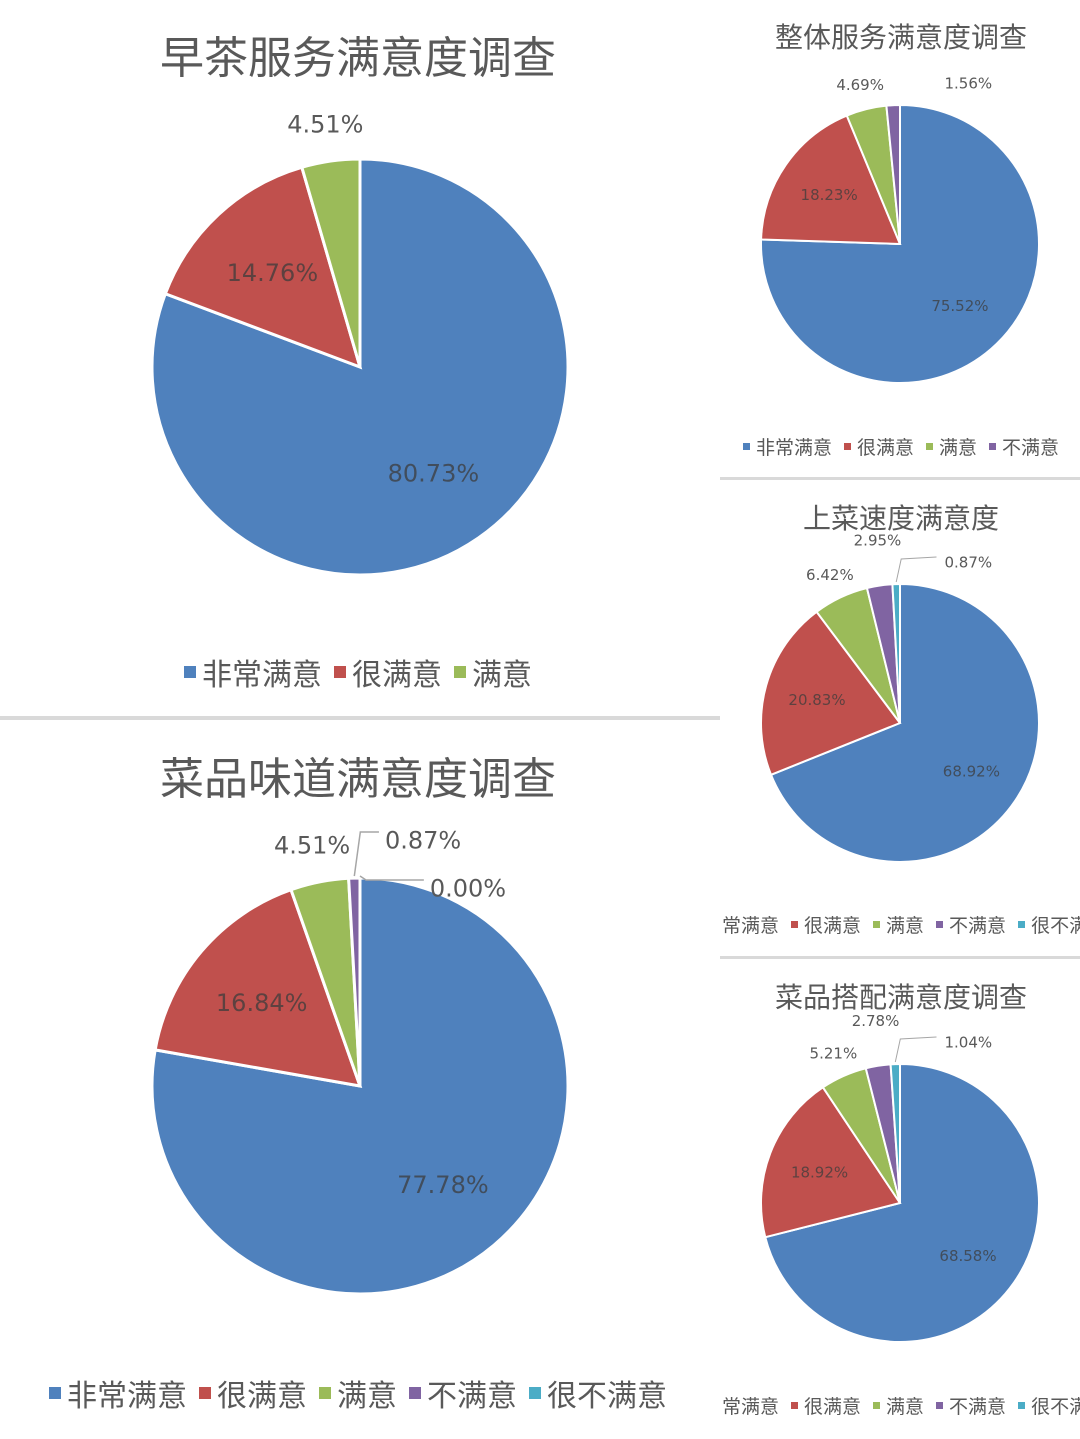 The height and width of the screenshot is (1439, 1080). Describe the element at coordinates (358, 58) in the screenshot. I see `chart-title: 早茶服务满意度调查` at that location.